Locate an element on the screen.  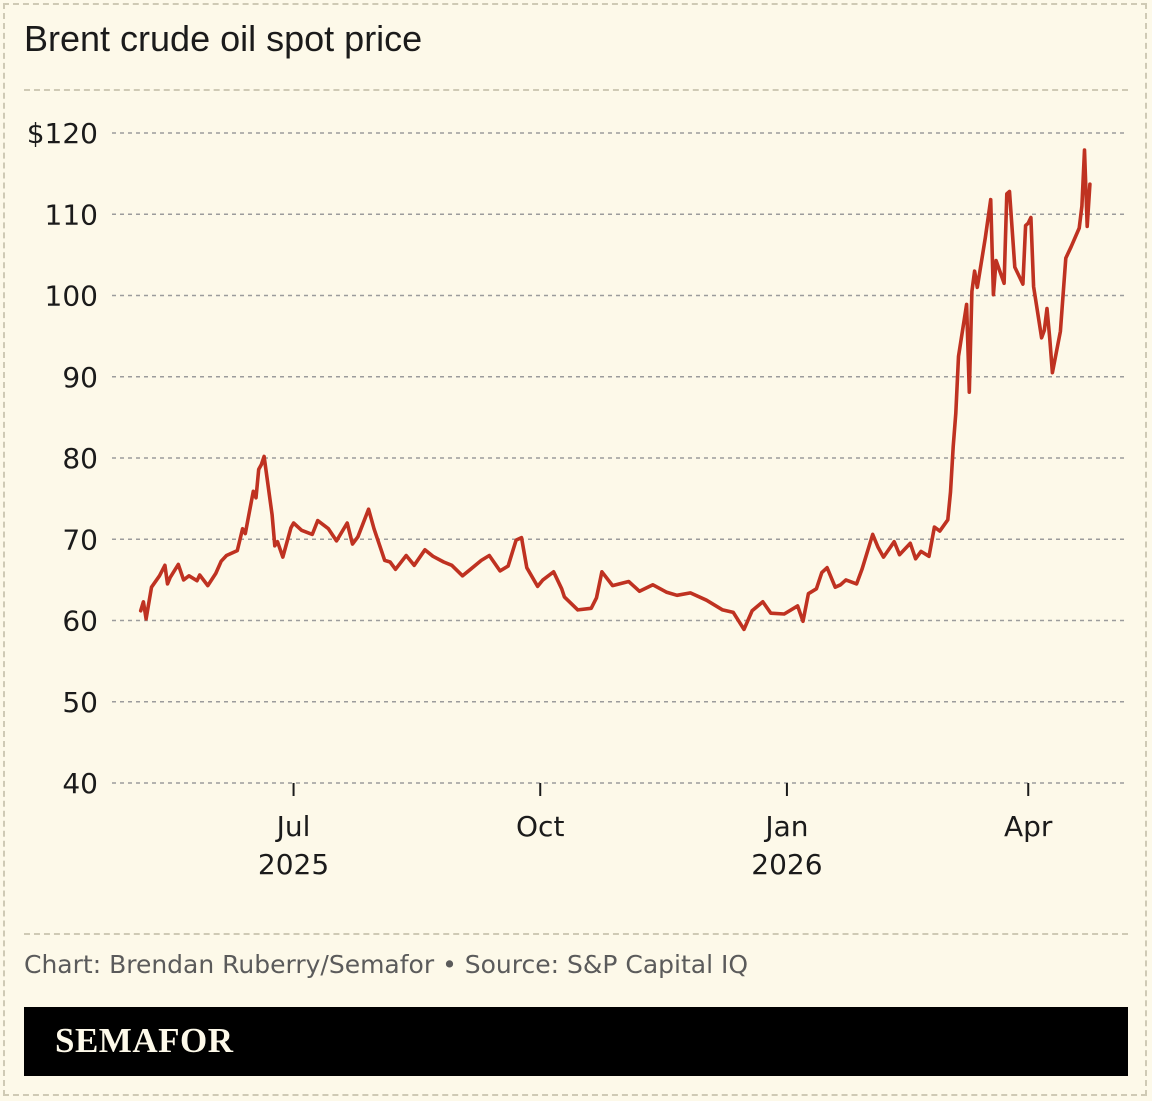
x-axis: Jul 2025 Oct Jan 2026 Apr is located at coordinates (655, 832).